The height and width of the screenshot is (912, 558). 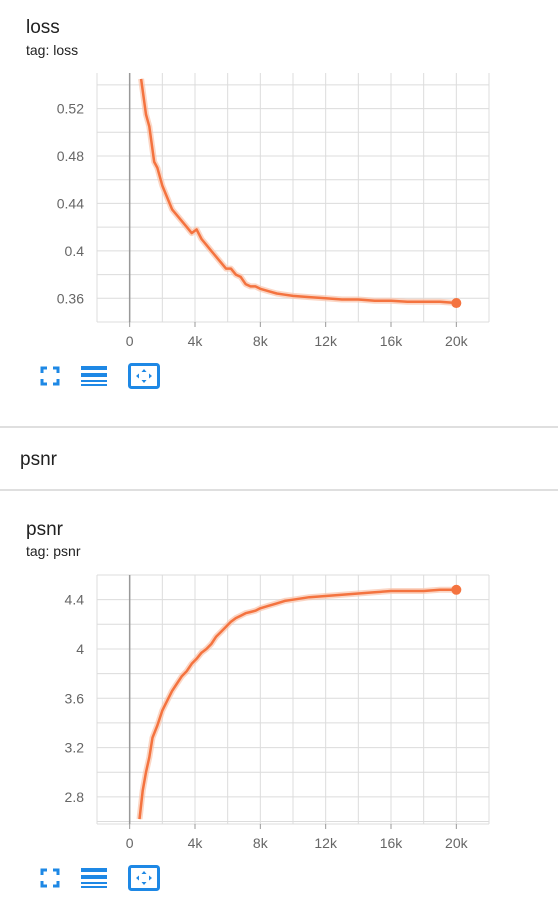 I want to click on y-tick-label: 0.4, so click(x=75, y=251).